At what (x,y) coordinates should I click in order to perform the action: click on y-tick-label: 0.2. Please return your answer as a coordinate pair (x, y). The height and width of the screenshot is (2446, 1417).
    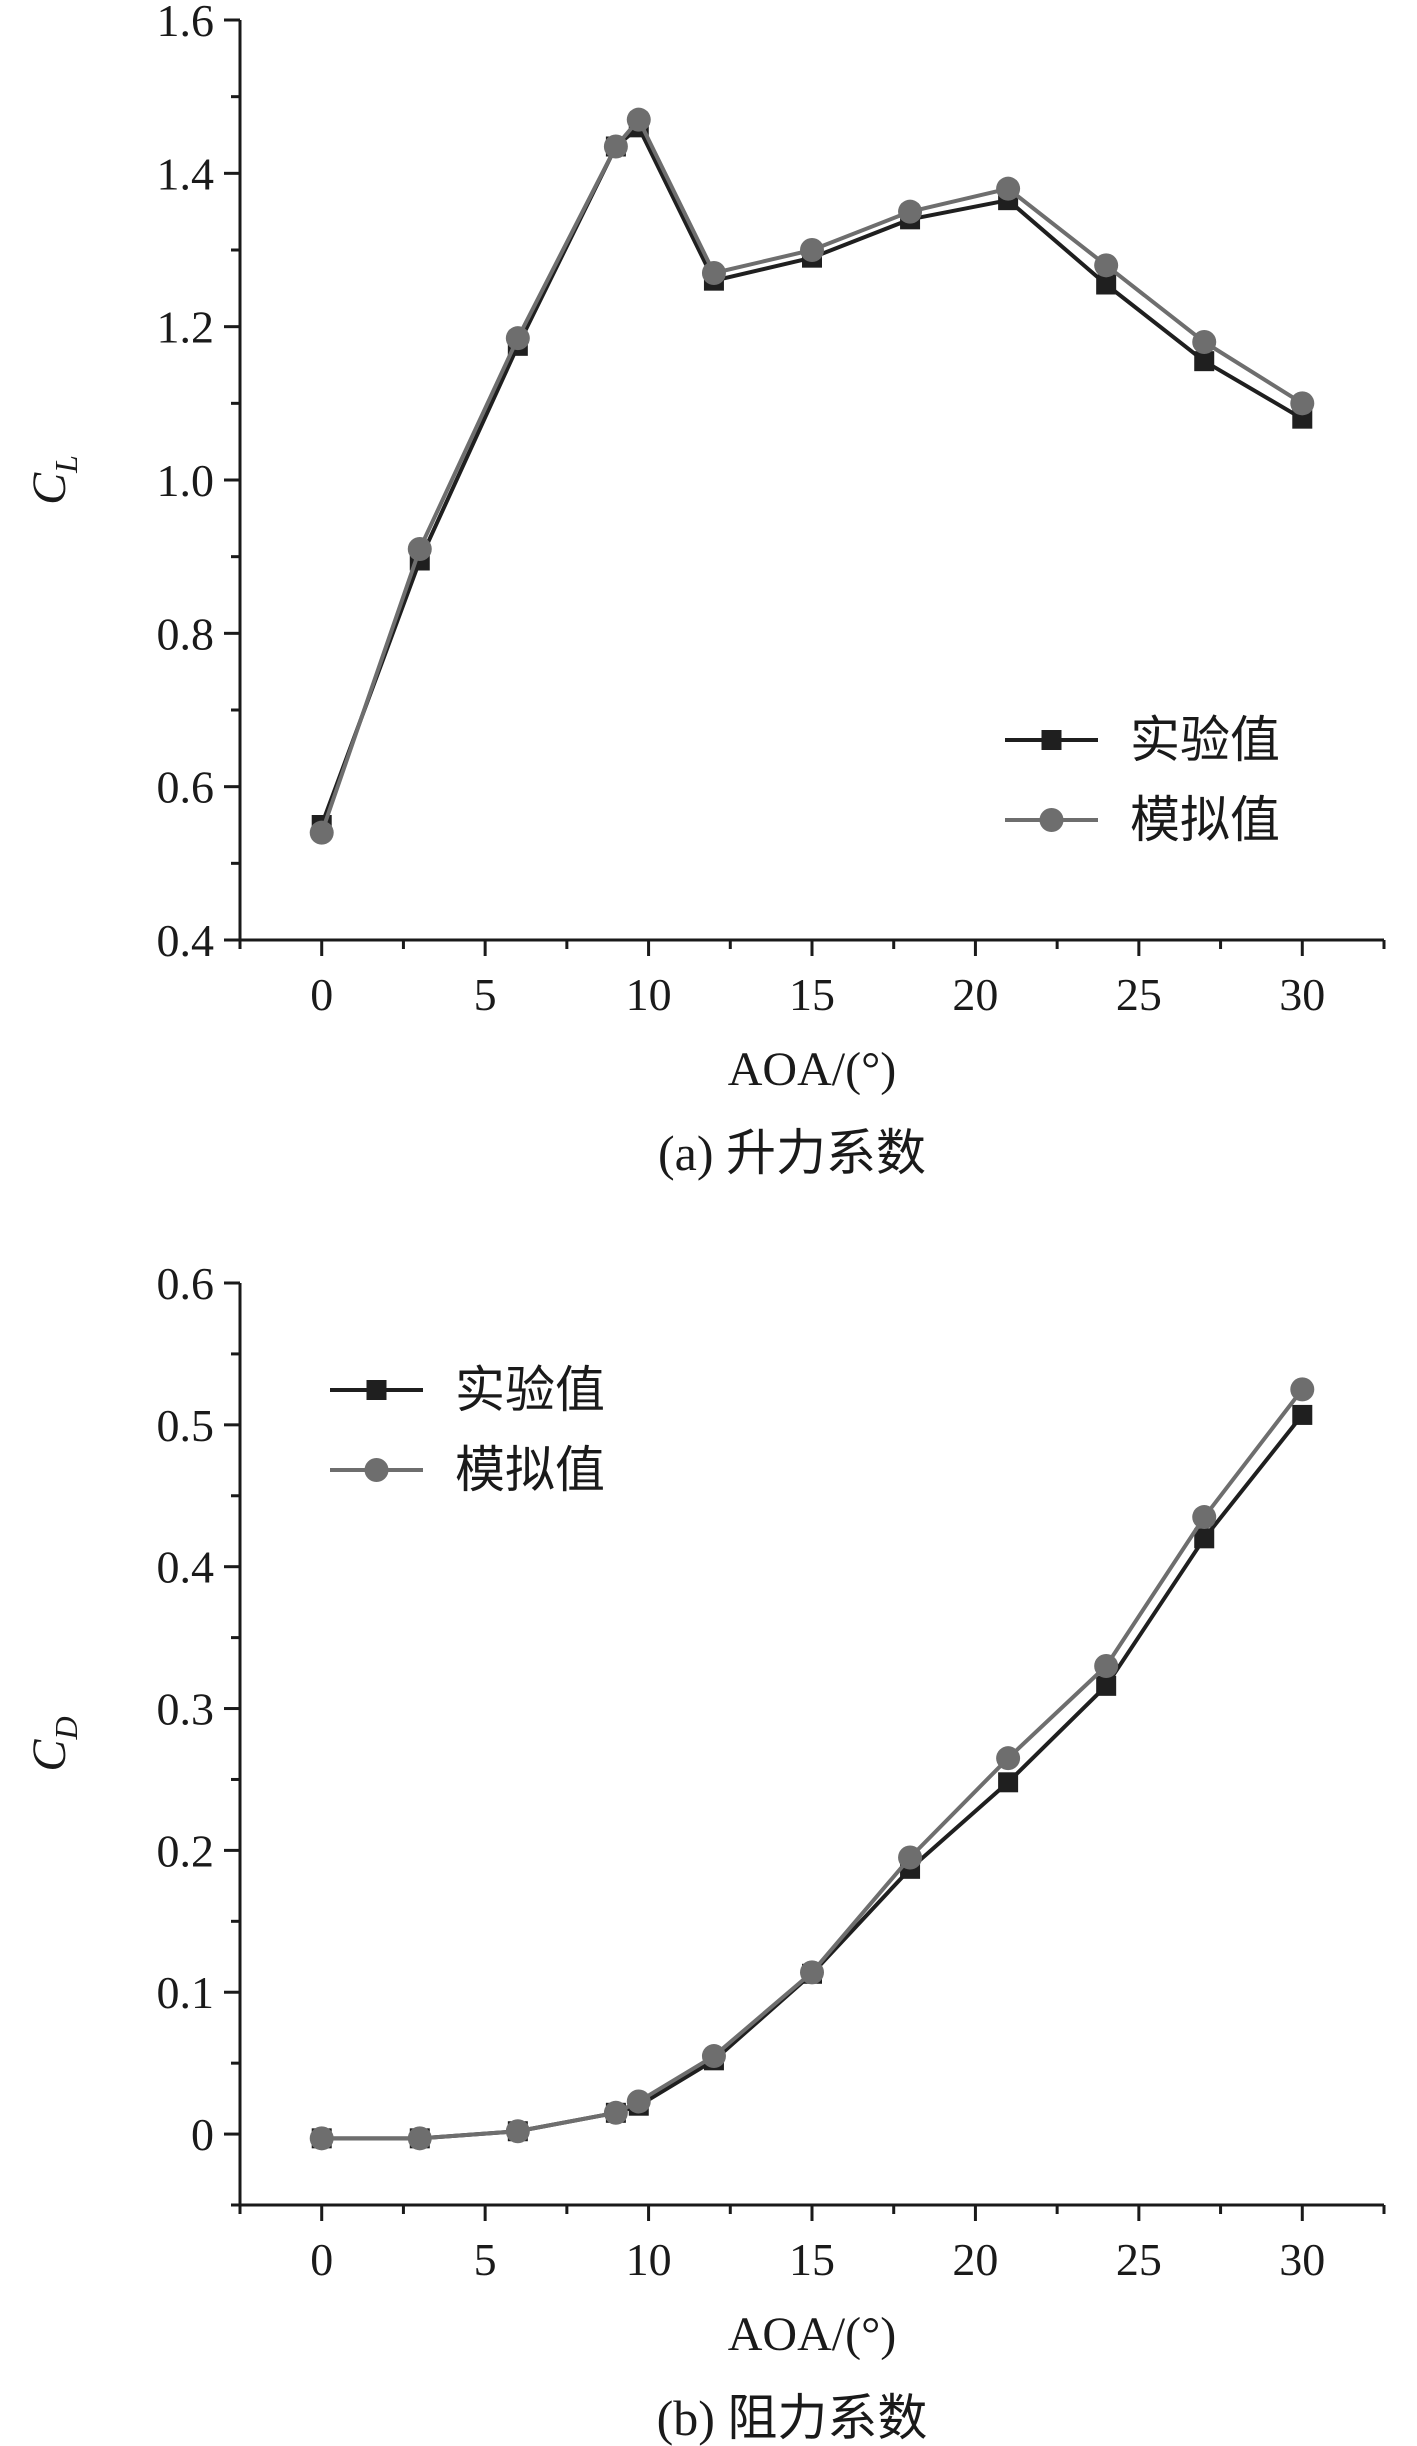
    Looking at the image, I should click on (186, 1850).